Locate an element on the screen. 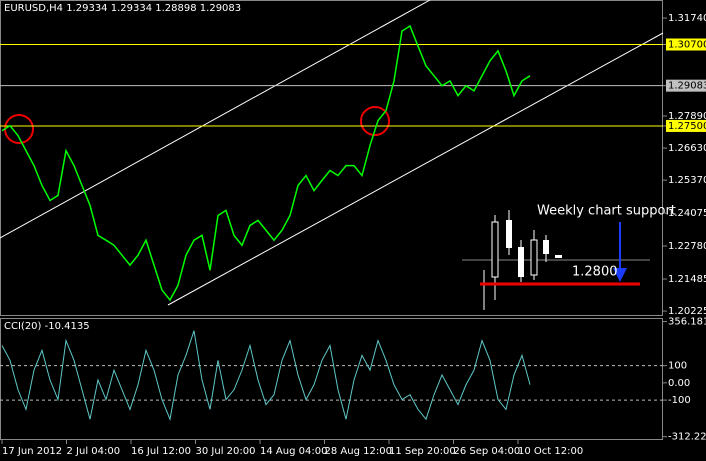 This screenshot has width=706, height=461. y-tick-label: 1.24075 is located at coordinates (687, 213).